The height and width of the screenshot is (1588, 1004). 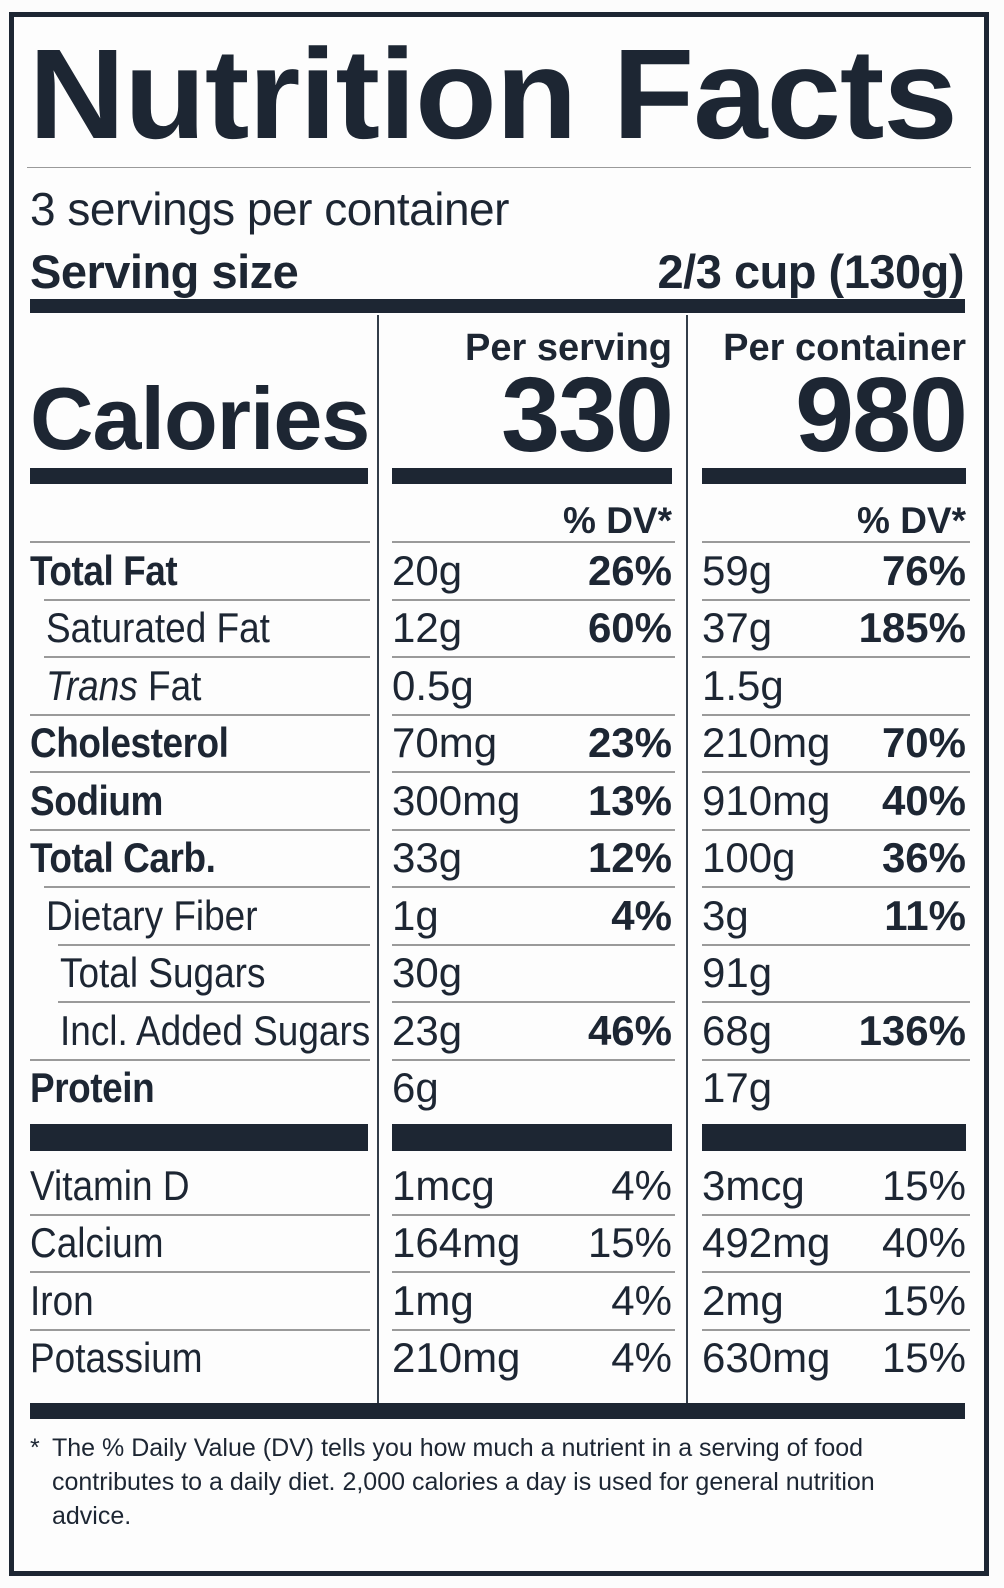 I want to click on nutrient-name: Protein, so click(x=196, y=1088).